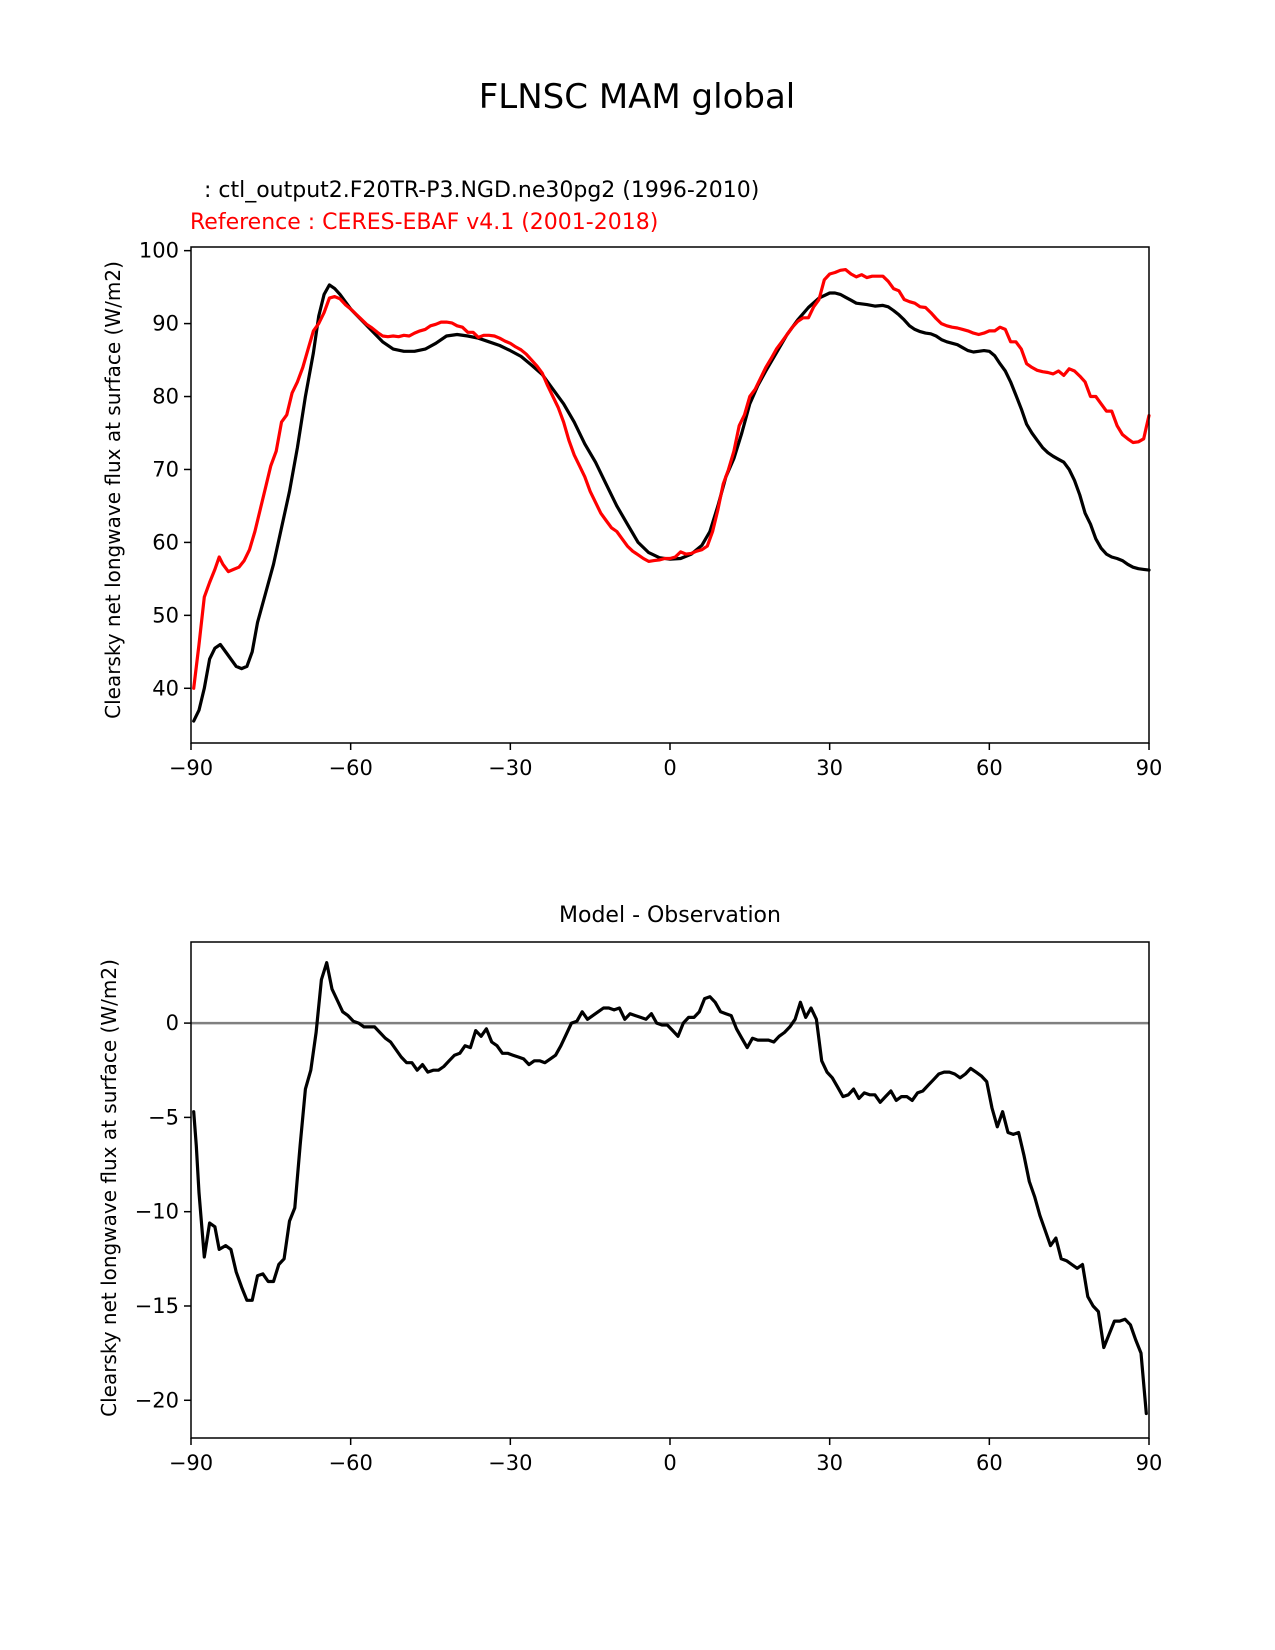  I want to click on top-x-tick-label: −60, so click(351, 768).